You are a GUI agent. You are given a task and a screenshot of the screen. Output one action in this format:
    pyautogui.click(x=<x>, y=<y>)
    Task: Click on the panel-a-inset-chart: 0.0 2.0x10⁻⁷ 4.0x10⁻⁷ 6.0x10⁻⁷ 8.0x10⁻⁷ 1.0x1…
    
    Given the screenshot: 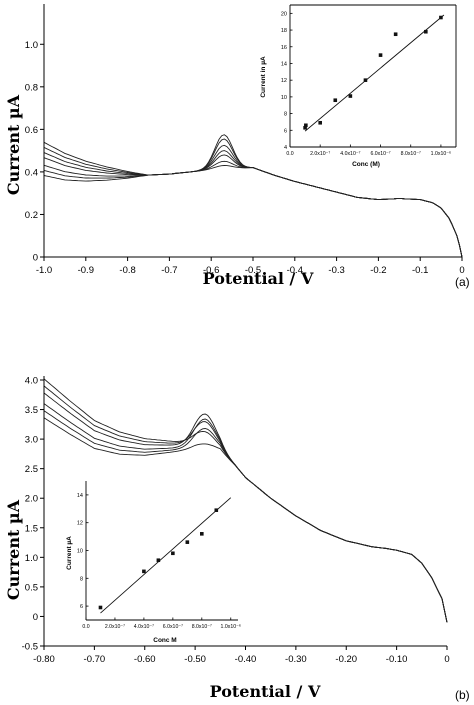 What is the action you would take?
    pyautogui.click(x=355, y=85)
    